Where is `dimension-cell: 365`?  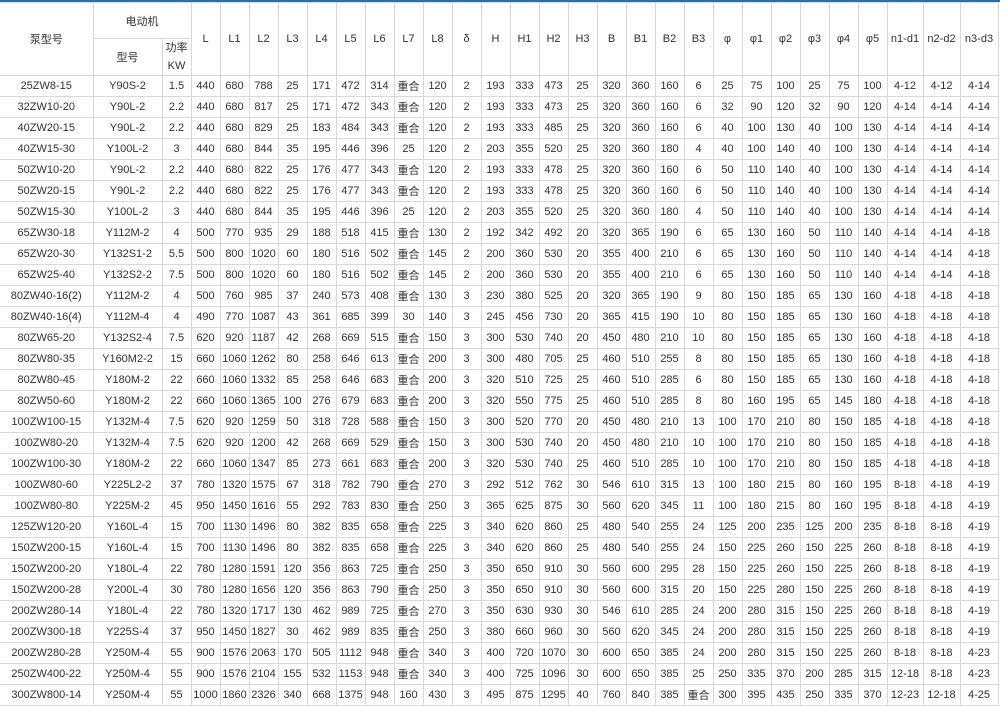 dimension-cell: 365 is located at coordinates (640, 233).